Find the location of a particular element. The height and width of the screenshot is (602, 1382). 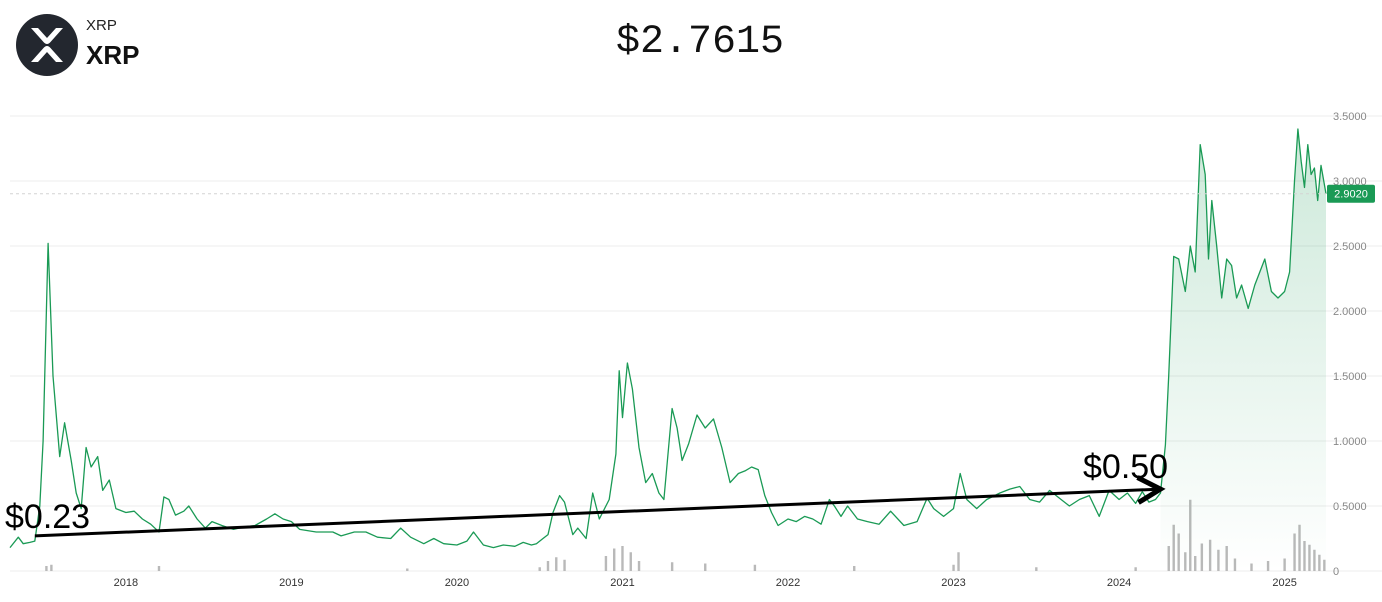

coin-symbol: XRP is located at coordinates (101, 25).